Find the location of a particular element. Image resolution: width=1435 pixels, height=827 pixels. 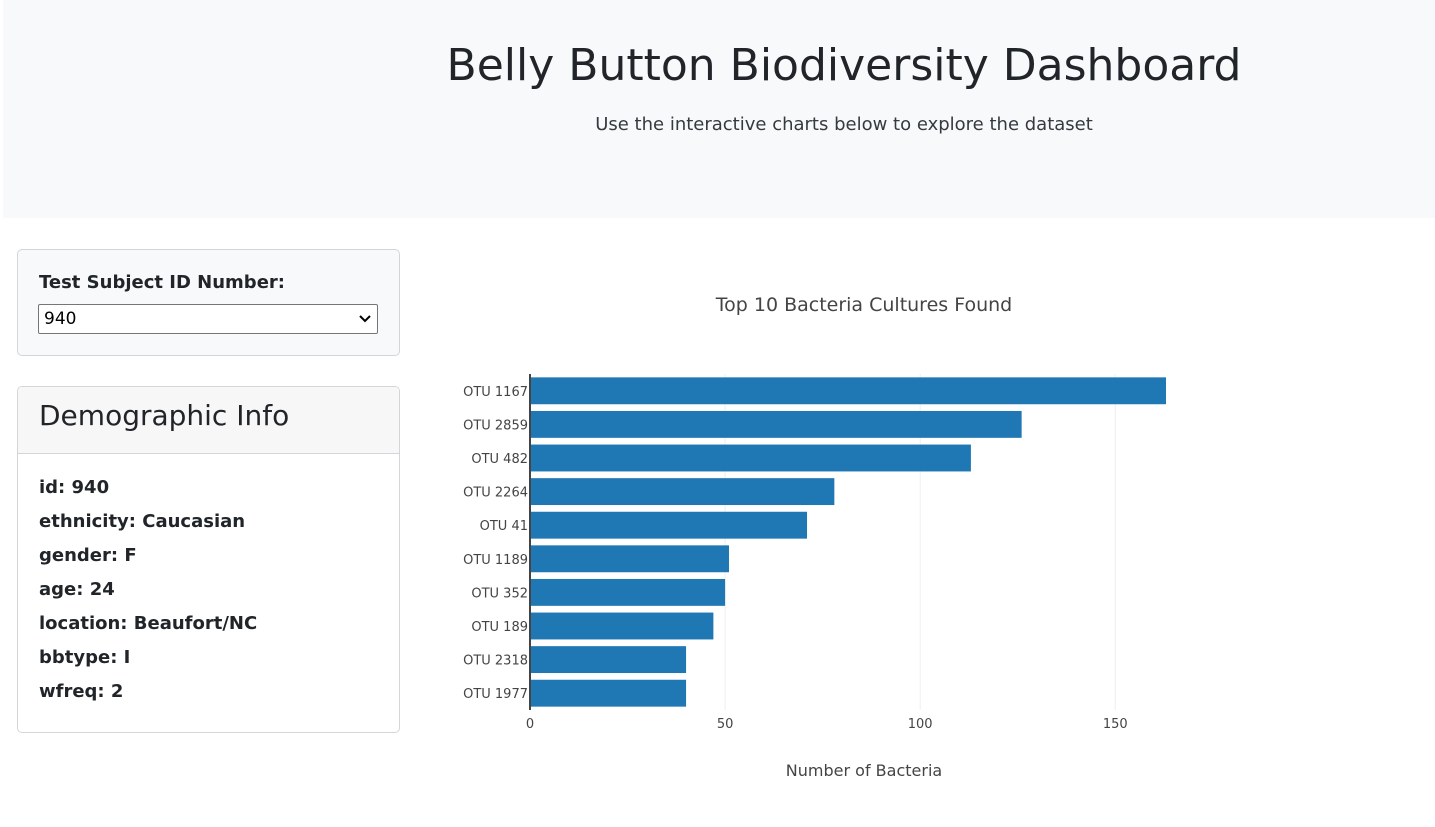

demographic-info-item: age: 24 is located at coordinates (77, 589).